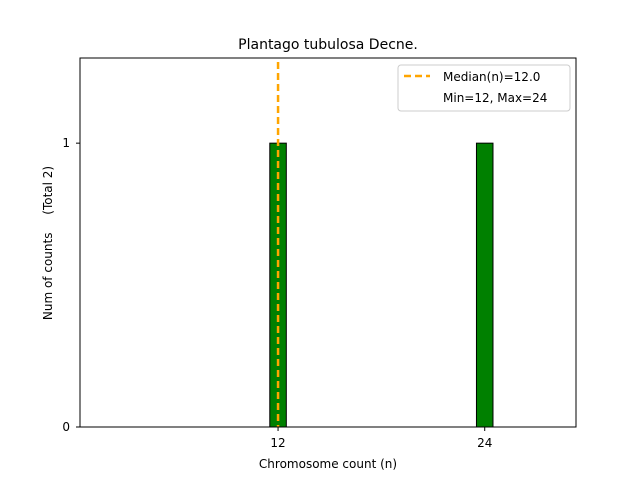 The height and width of the screenshot is (480, 640). What do you see at coordinates (48, 190) in the screenshot?
I see `y-axis-label-total: (Total 2)` at bounding box center [48, 190].